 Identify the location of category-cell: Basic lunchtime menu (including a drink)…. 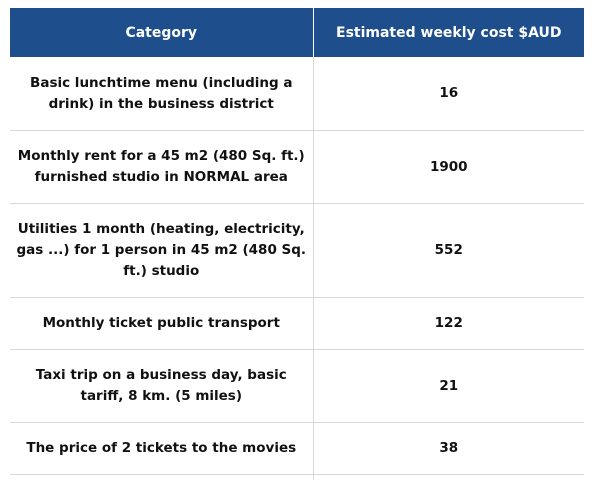
(162, 94).